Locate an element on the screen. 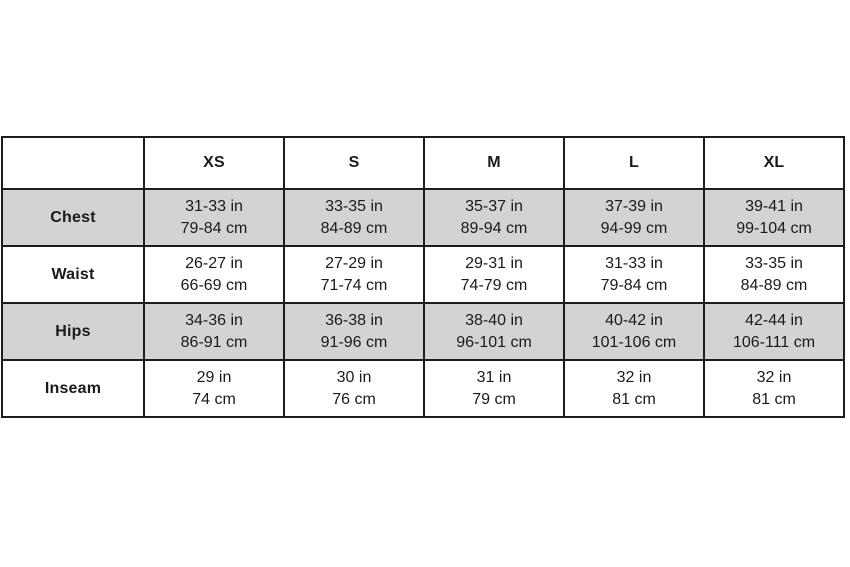 Image resolution: width=850 pixels, height=567 pixels. value-cm: 89-94 cm is located at coordinates (494, 228).